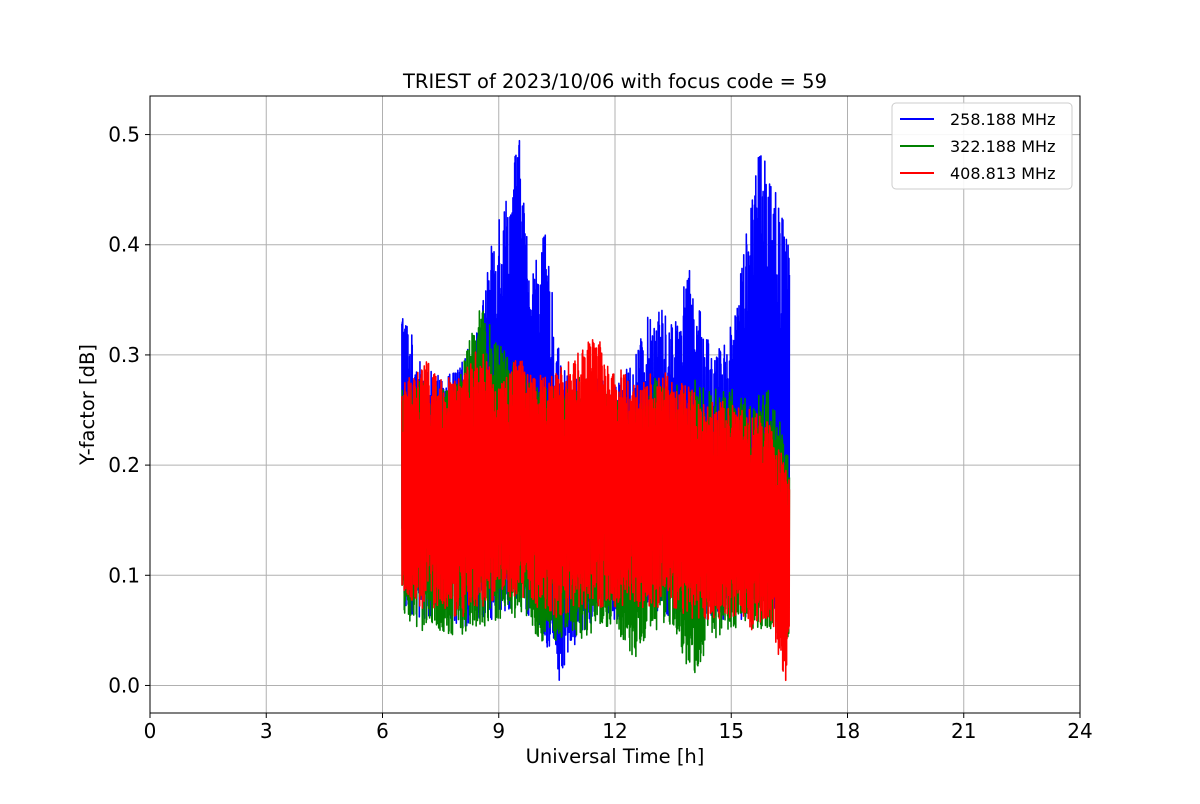 The height and width of the screenshot is (804, 1200). I want to click on y-axis-label: Y-factor [dB], so click(87, 405).